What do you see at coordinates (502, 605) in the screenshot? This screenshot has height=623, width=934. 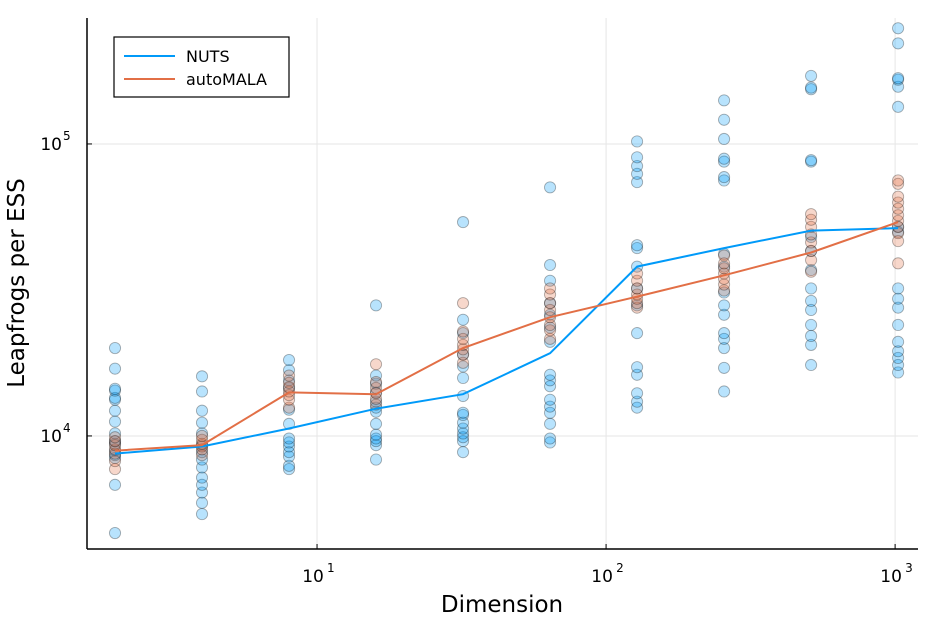 I see `x-axis-label: Dimension` at bounding box center [502, 605].